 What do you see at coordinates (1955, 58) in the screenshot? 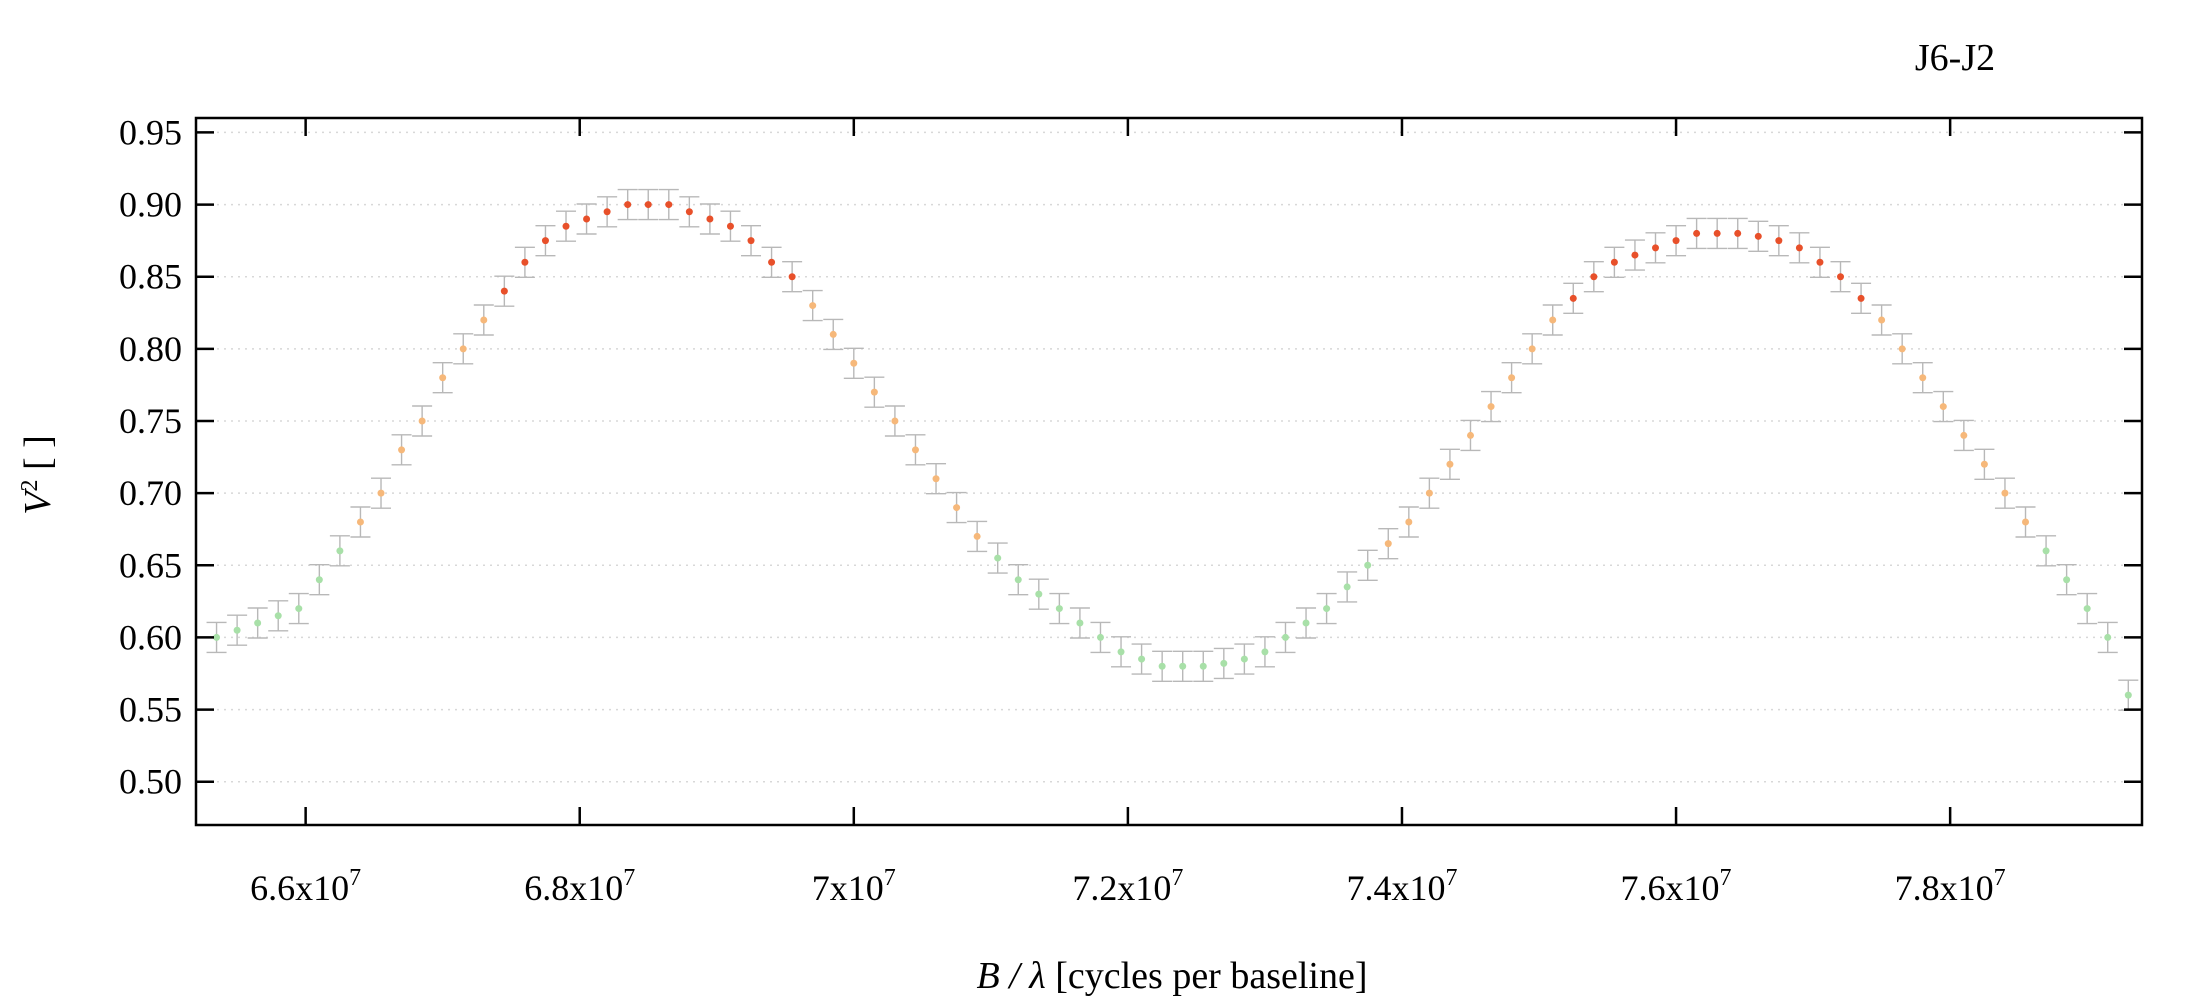
I see `chart-title: J6-J2` at bounding box center [1955, 58].